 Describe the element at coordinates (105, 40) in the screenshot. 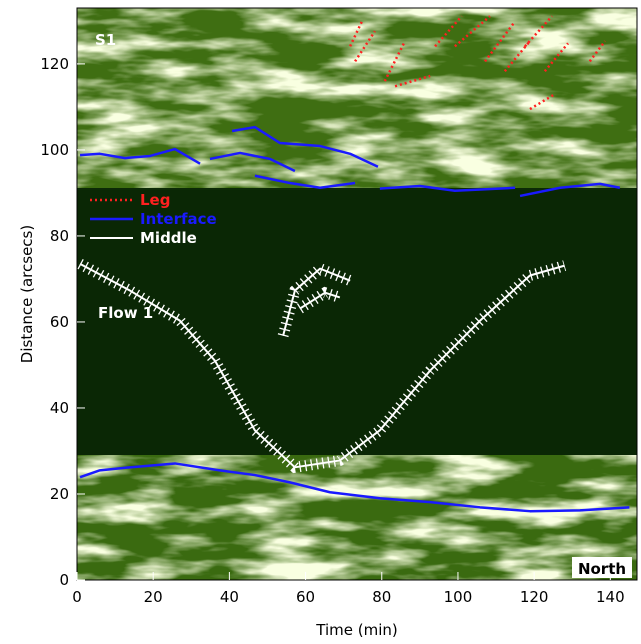

I see `panel-label: S1` at that location.